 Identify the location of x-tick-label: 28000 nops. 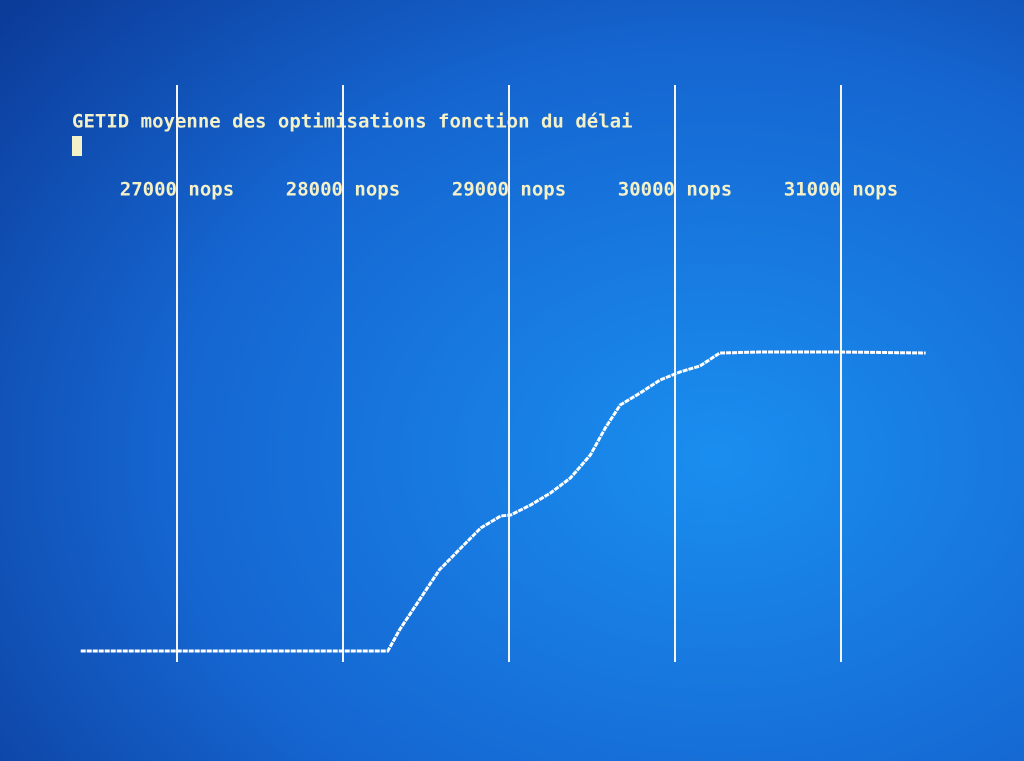
(343, 190).